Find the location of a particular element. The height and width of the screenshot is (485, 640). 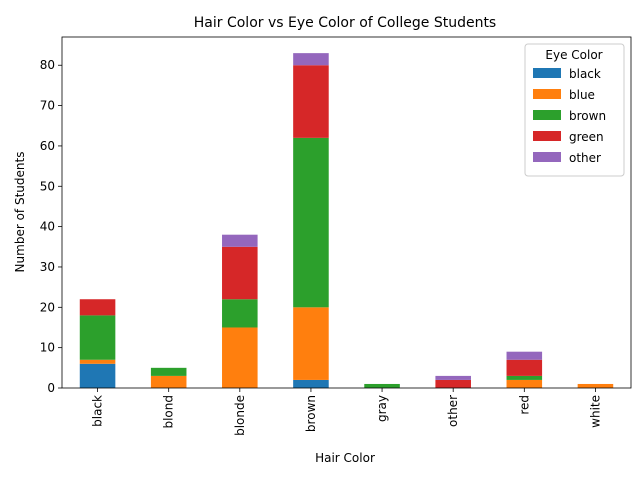

y-tick-label: 0 is located at coordinates (51, 388).